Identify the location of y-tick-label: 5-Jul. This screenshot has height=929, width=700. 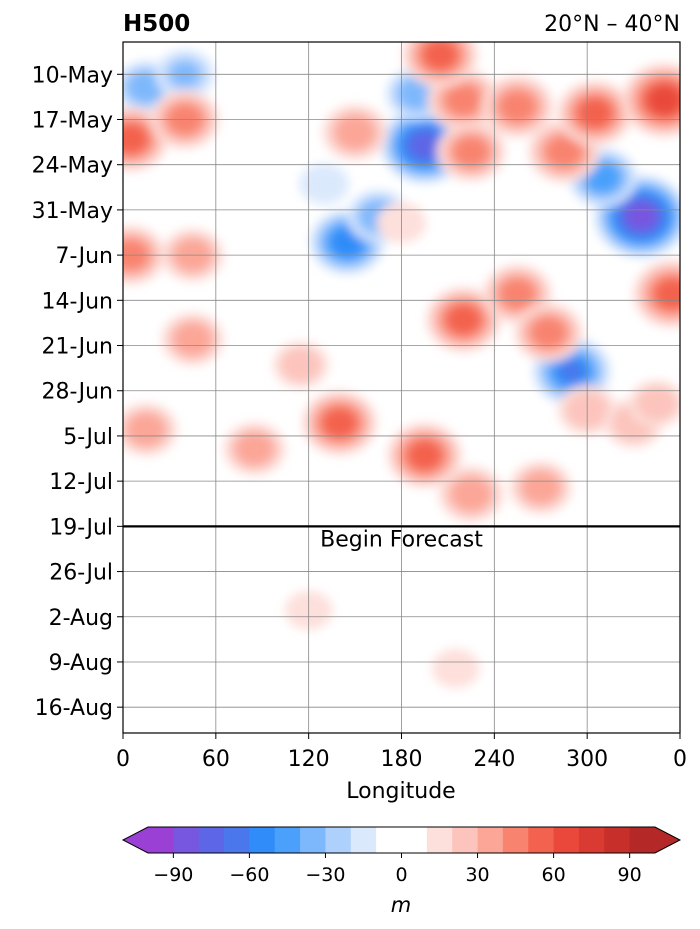
(88, 437).